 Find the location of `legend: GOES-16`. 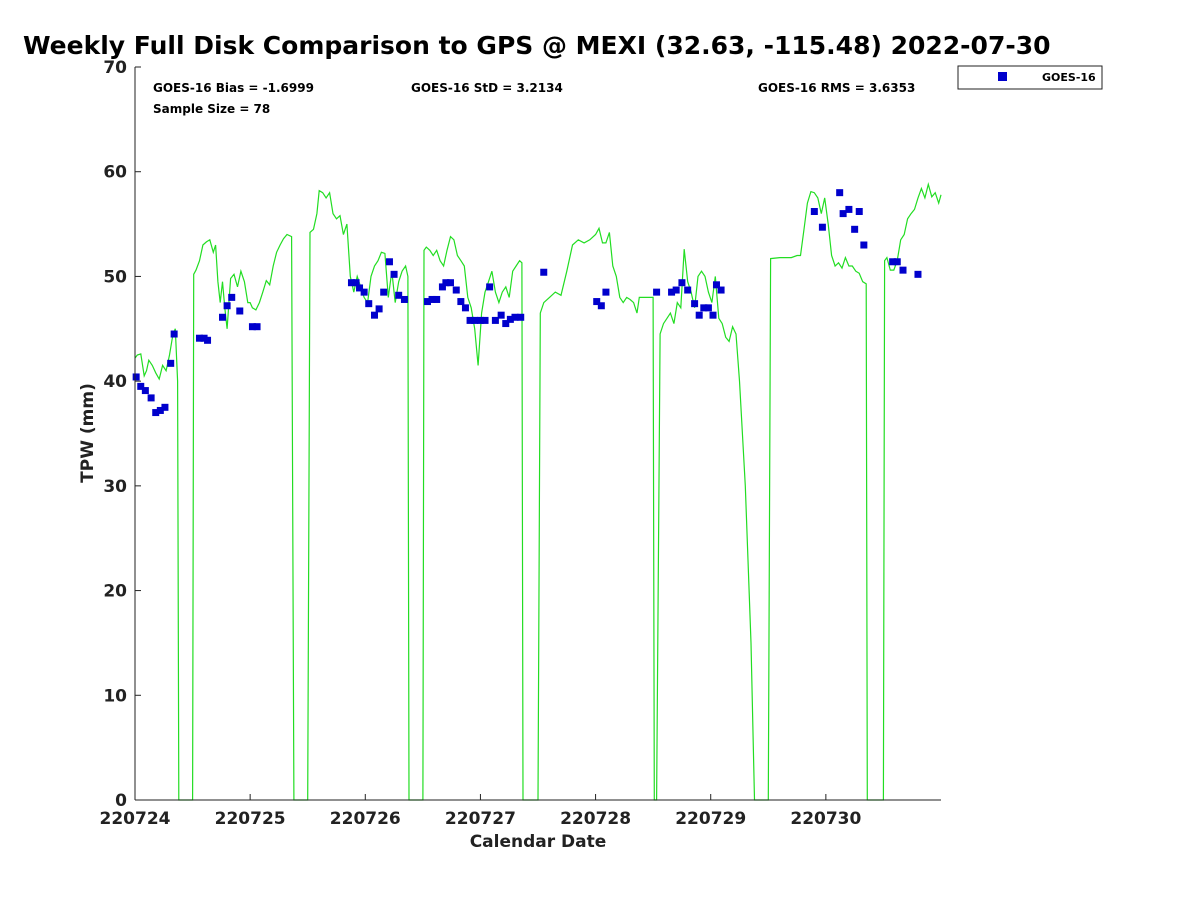

legend: GOES-16 is located at coordinates (1030, 77).